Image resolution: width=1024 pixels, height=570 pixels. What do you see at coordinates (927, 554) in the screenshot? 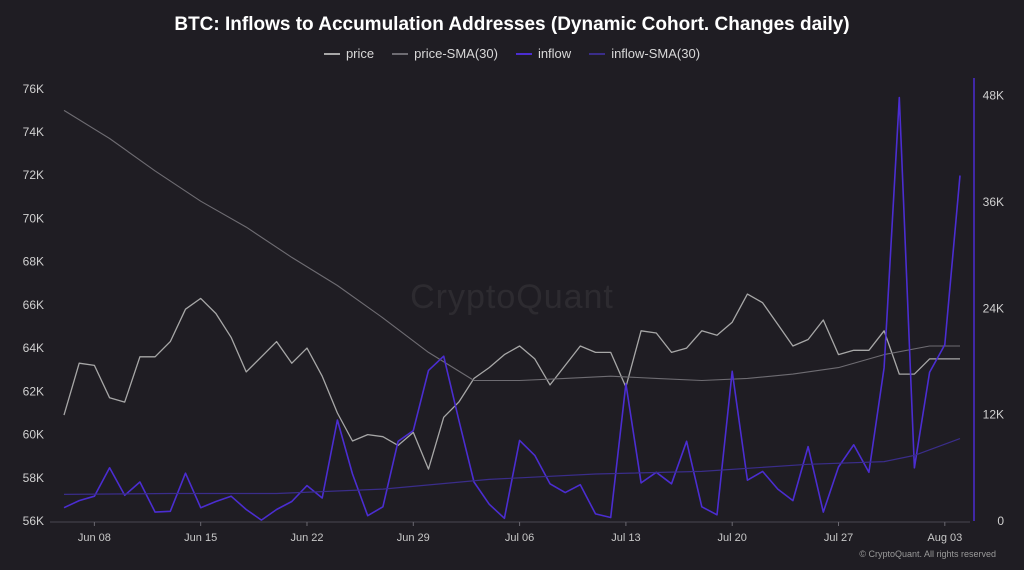
I see `copyright: © CryptoQuant. All rights reserved` at bounding box center [927, 554].